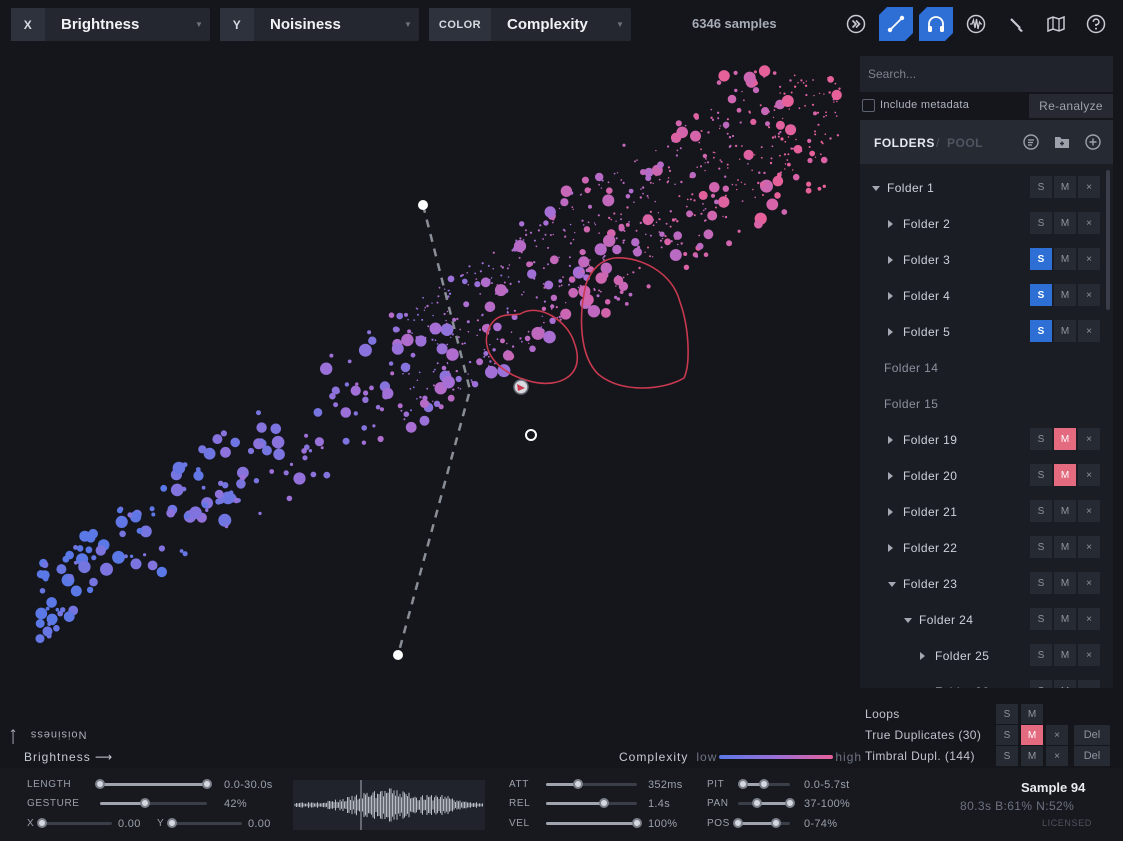 This screenshot has width=1123, height=841. What do you see at coordinates (764, 784) in the screenshot?
I see `pit-slider` at bounding box center [764, 784].